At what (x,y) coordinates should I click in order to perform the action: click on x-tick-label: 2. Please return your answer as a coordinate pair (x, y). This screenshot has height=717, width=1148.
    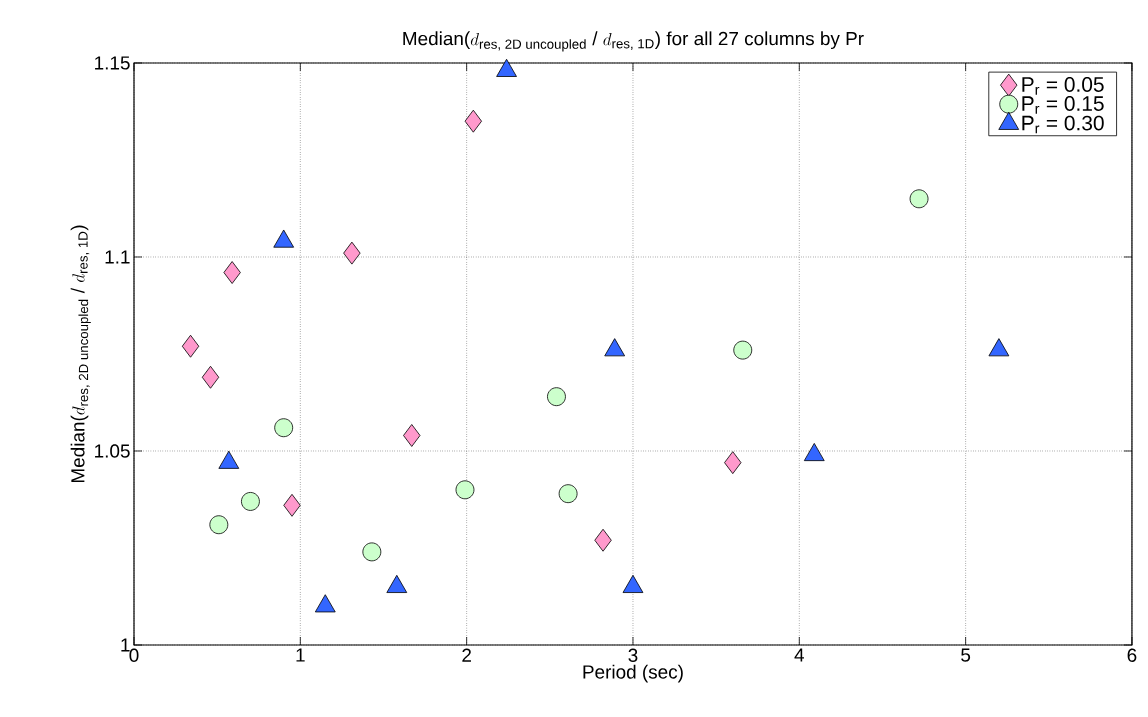
    Looking at the image, I should click on (466, 655).